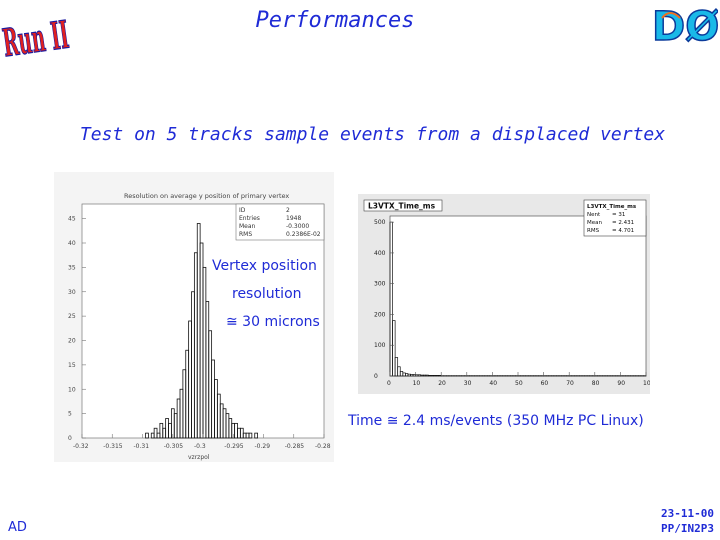 The height and width of the screenshot is (540, 720). I want to click on chart1-y-tick-label: 35, so click(72, 267).